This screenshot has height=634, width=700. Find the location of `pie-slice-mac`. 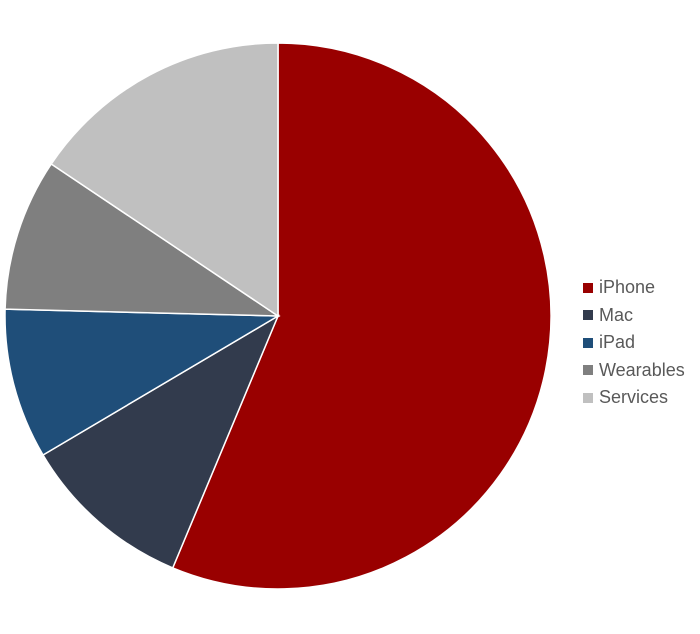

pie-slice-mac is located at coordinates (160, 441).